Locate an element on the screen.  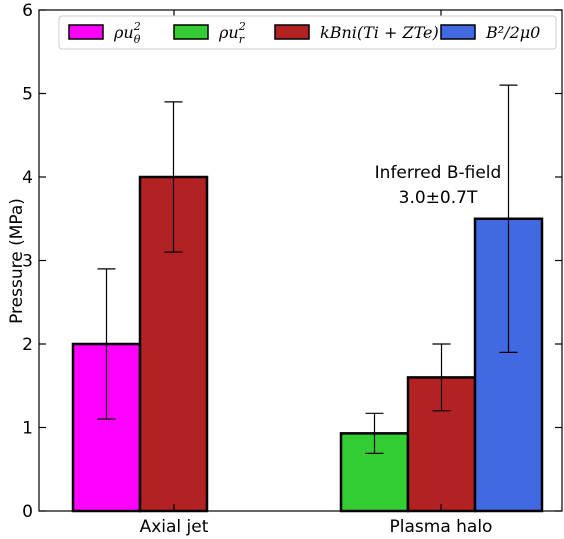
y-tick-label-4: 4 is located at coordinates (27, 178).